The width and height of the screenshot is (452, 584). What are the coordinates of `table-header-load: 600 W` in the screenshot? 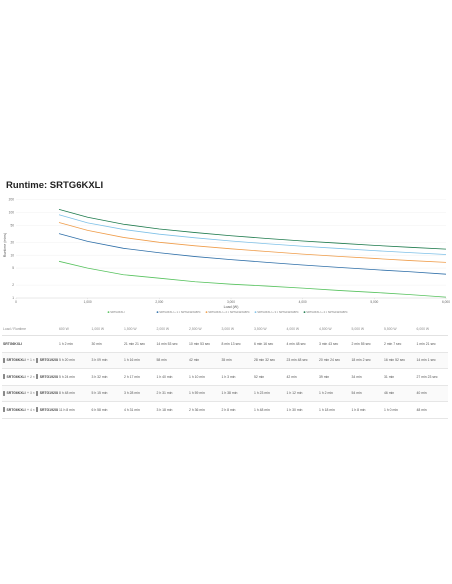 It's located at (74, 329).